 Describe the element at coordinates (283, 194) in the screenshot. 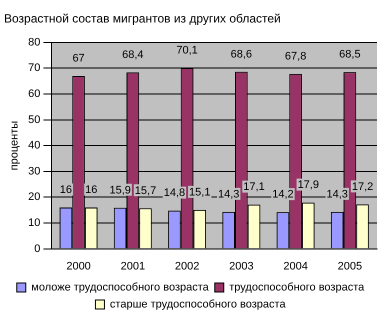

I see `data-label: 14,2` at that location.